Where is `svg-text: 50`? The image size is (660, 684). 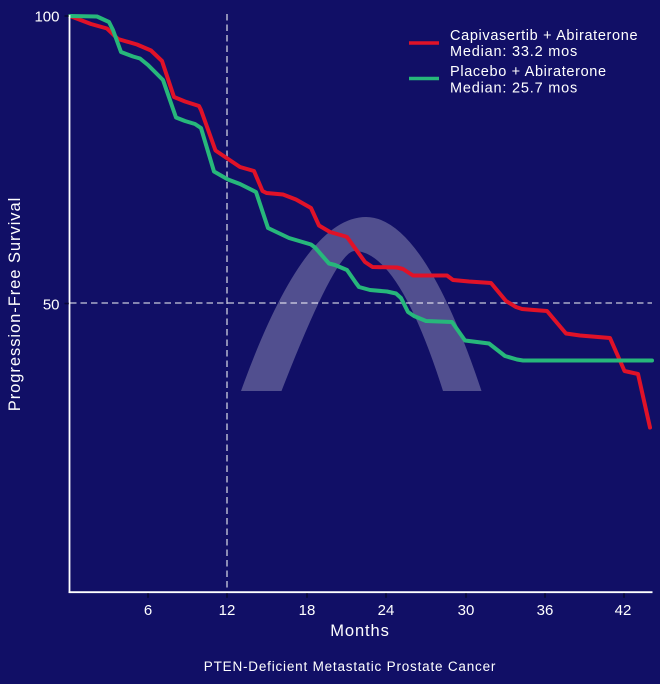 svg-text: 50 is located at coordinates (51, 305).